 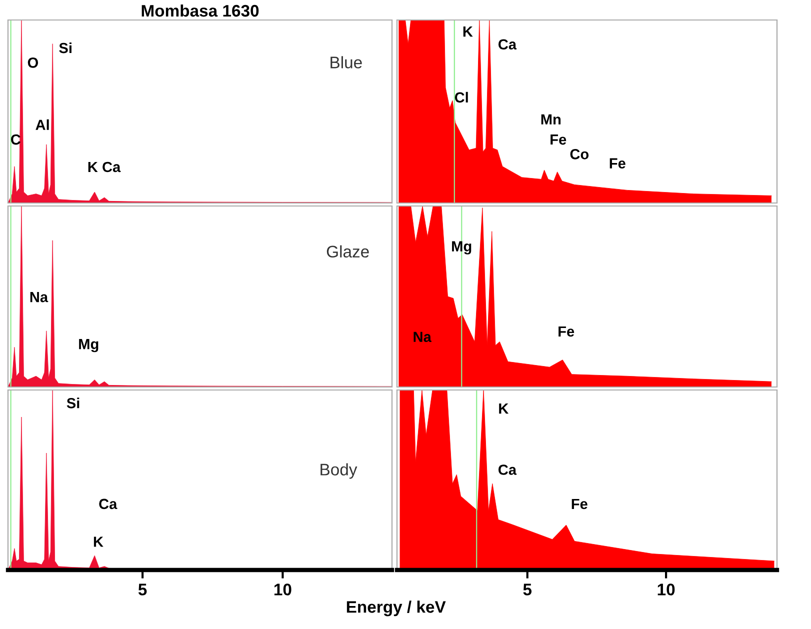 What do you see at coordinates (104, 167) in the screenshot?
I see `annotation: K Ca` at bounding box center [104, 167].